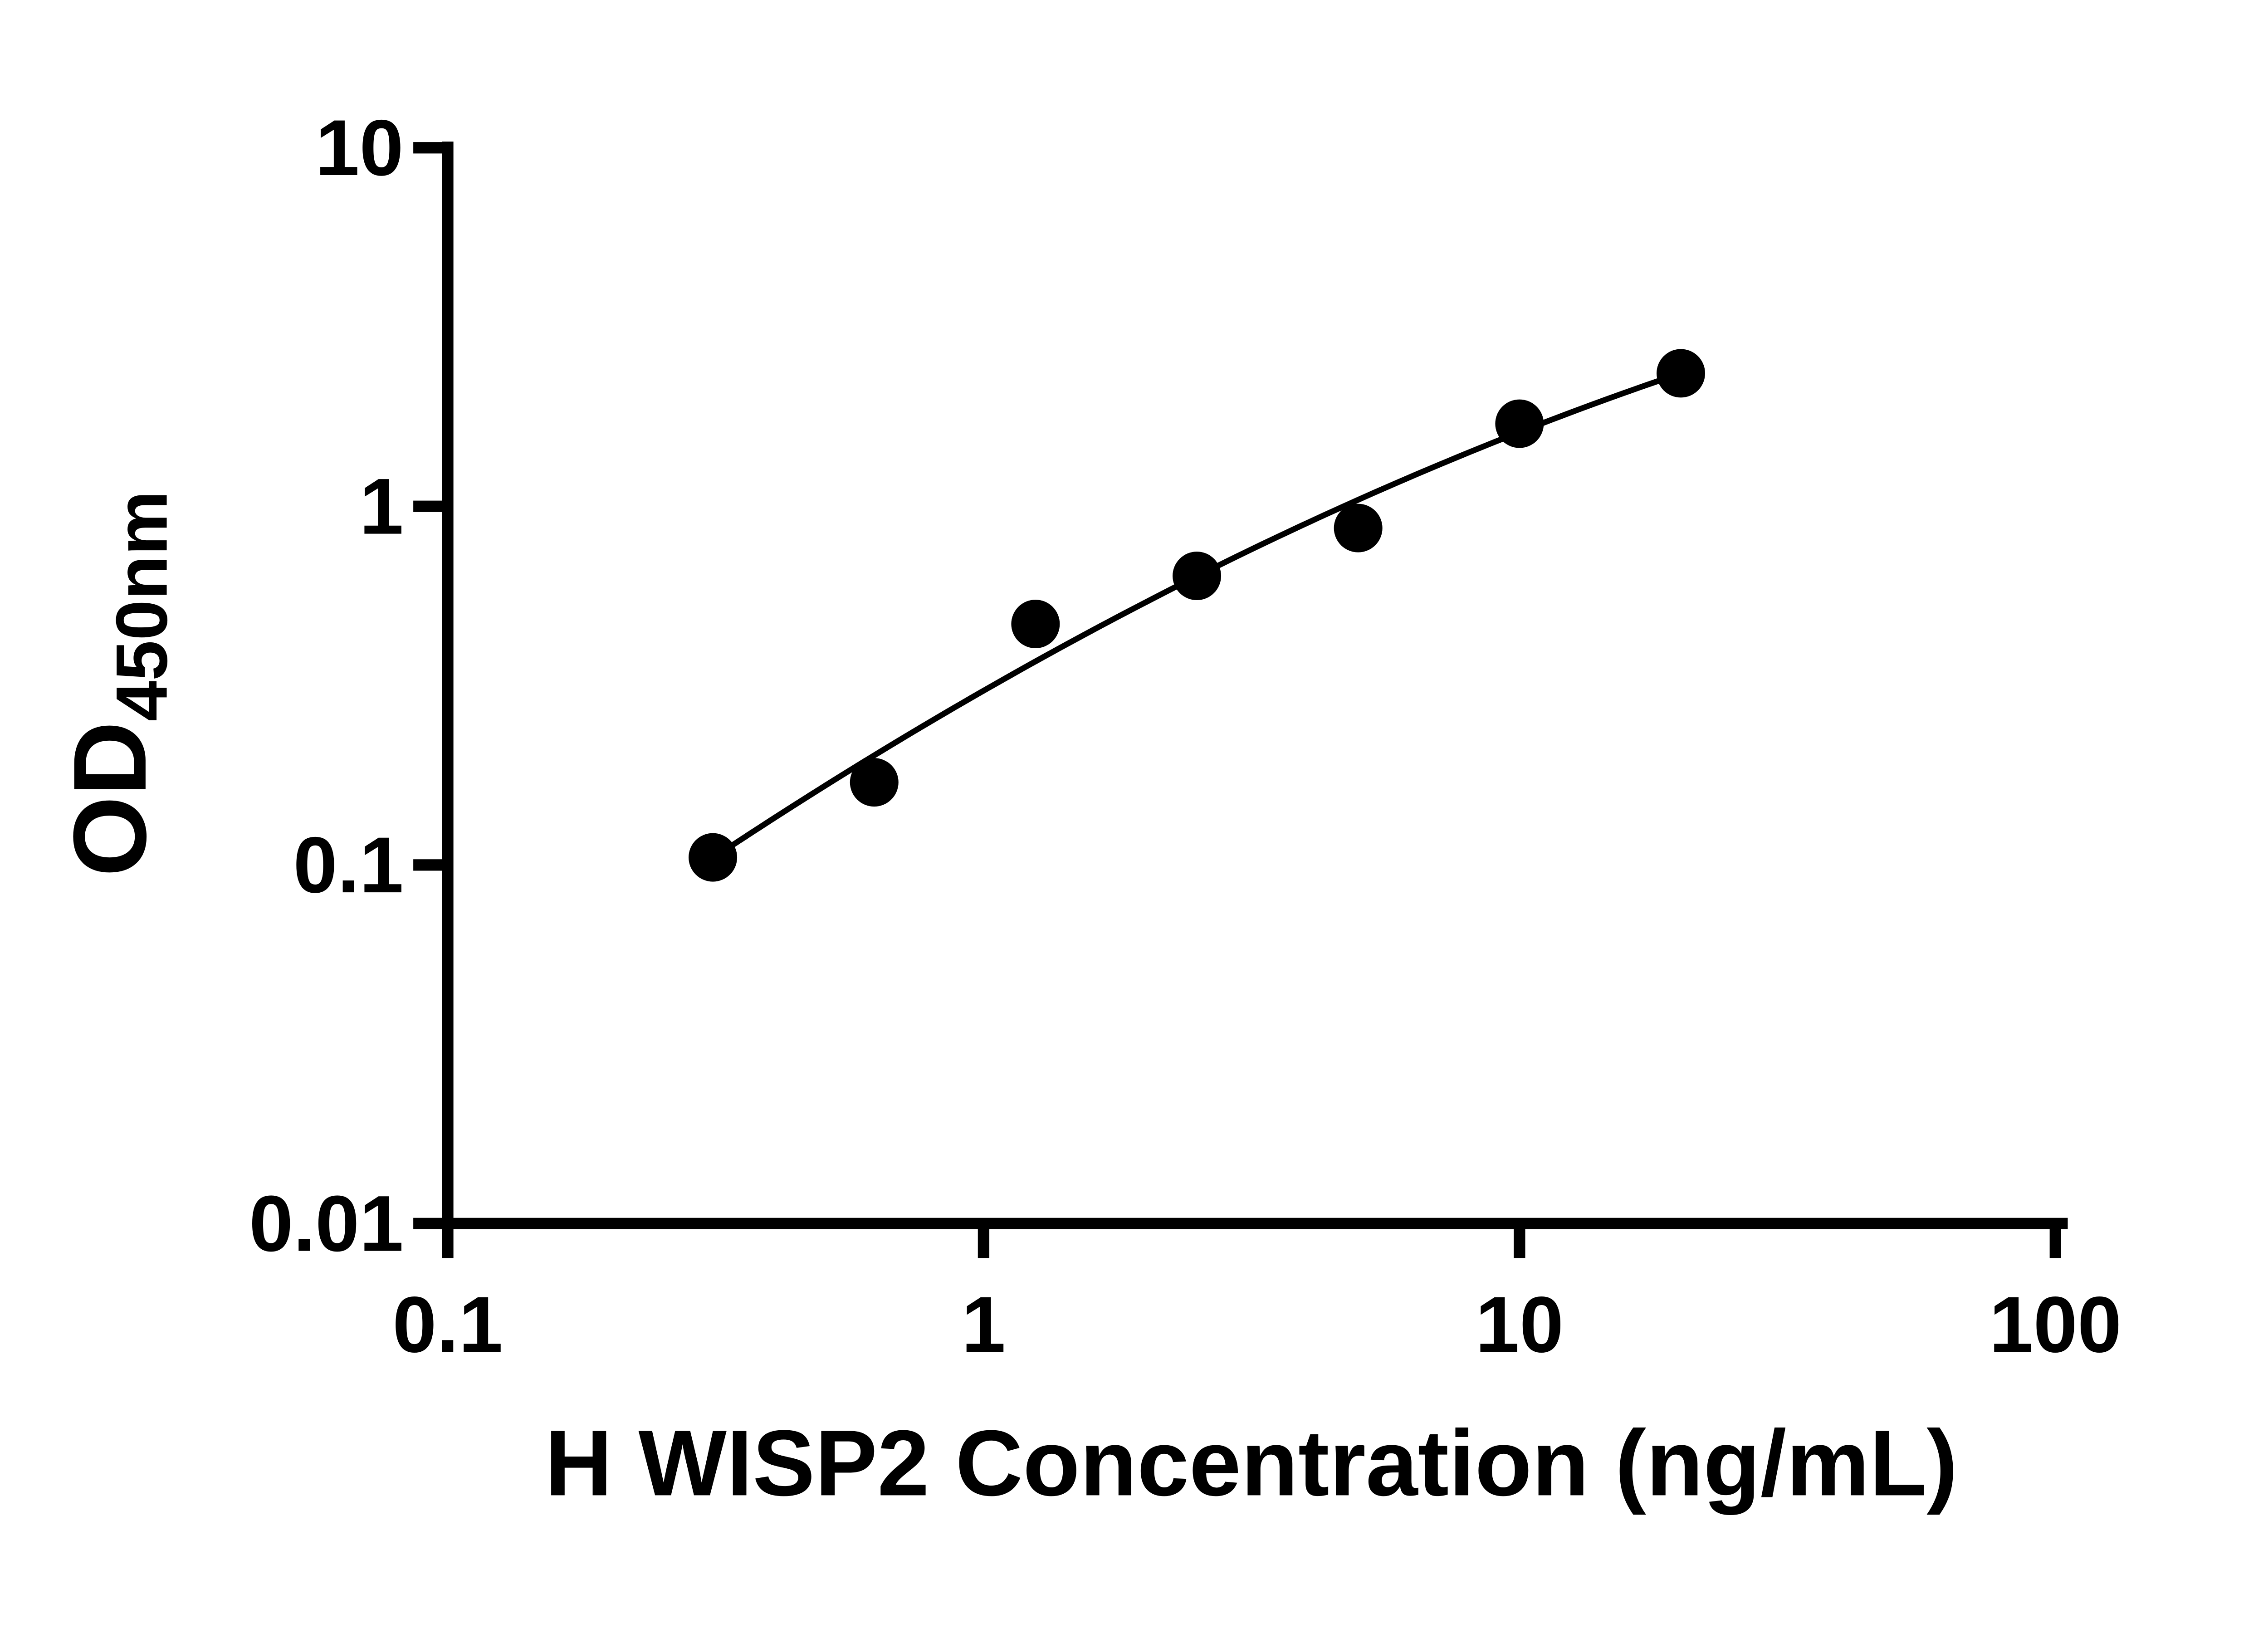 The width and height of the screenshot is (2268, 1633). I want to click on x-tick-label: 100, so click(2055, 1325).